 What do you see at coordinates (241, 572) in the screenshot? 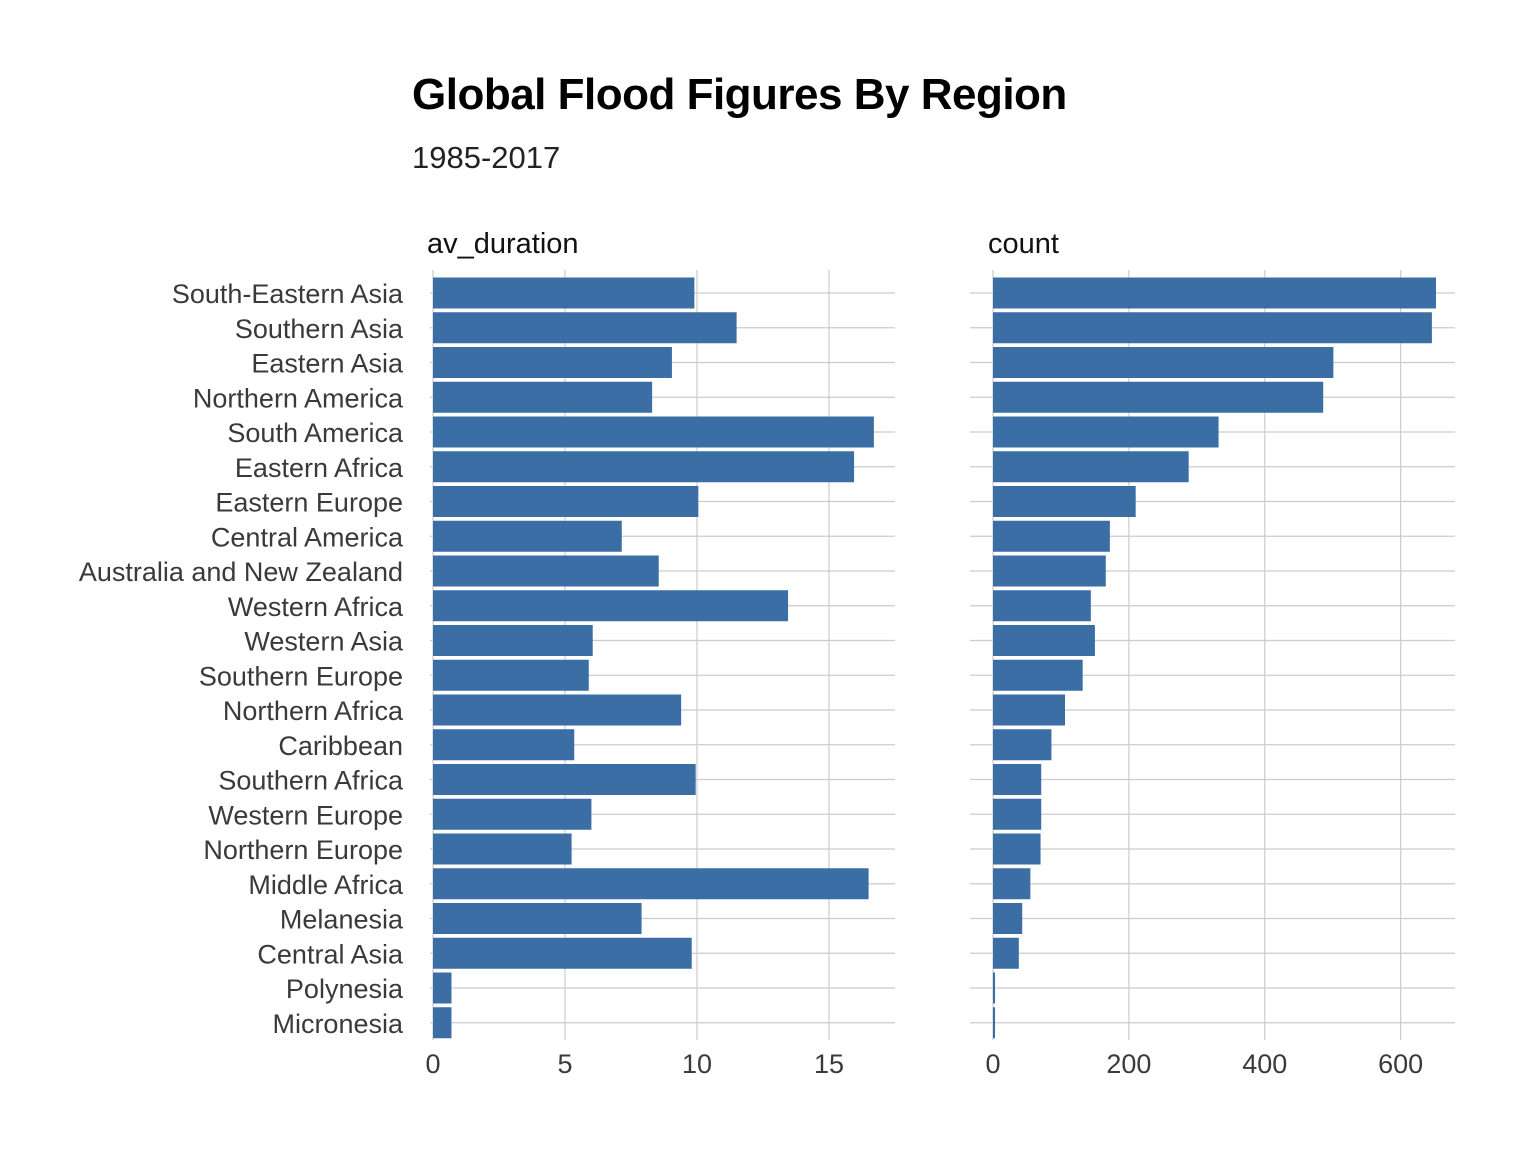
I see `category-label: Australia and New Zealand` at bounding box center [241, 572].